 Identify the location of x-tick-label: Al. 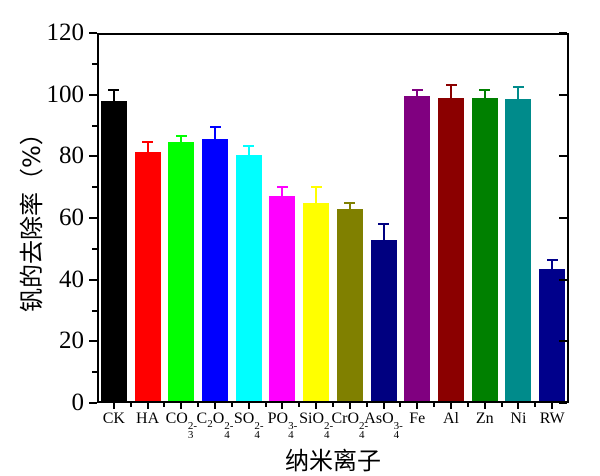
(451, 418).